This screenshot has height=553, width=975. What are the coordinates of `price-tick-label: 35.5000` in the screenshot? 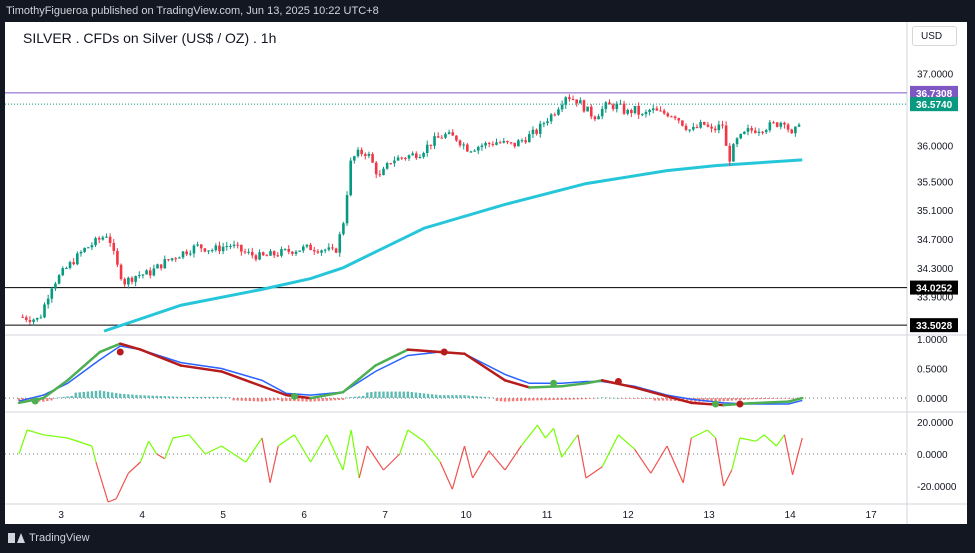 It's located at (935, 182).